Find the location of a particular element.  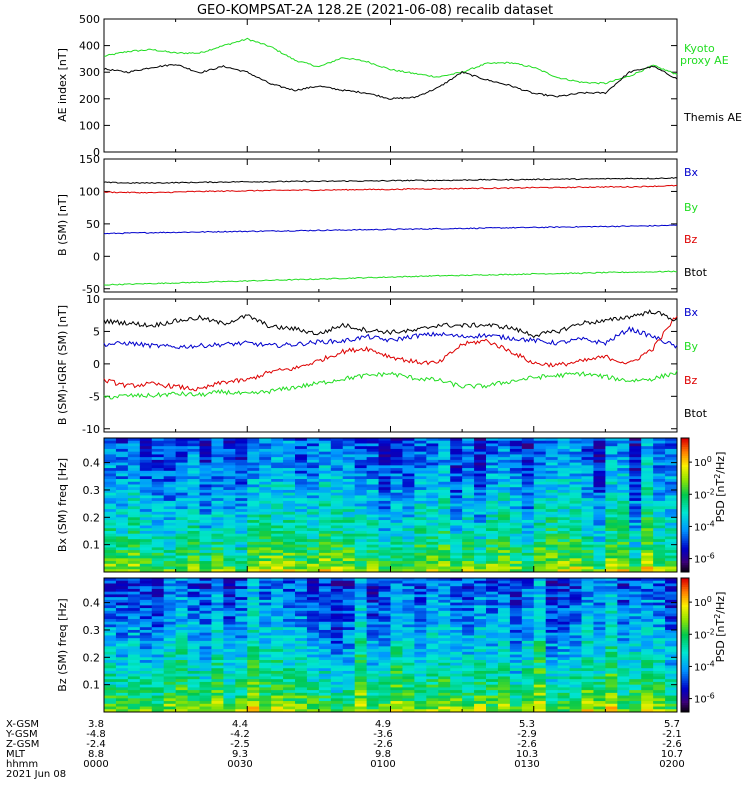

colorbar-segment is located at coordinates (685, 564).